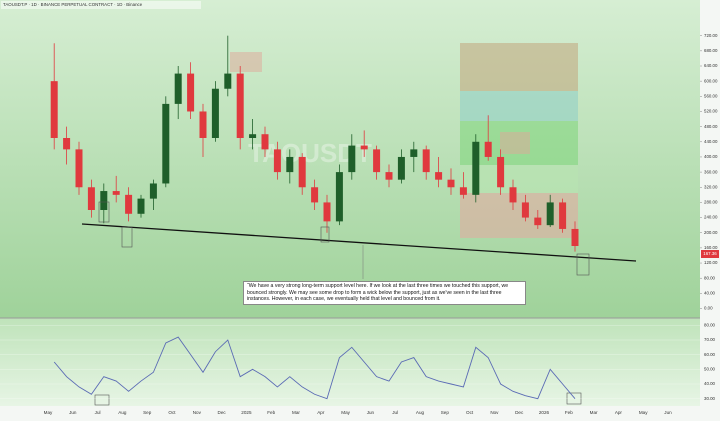 The width and height of the screenshot is (720, 421). What do you see at coordinates (711, 217) in the screenshot?
I see `y-tick-label: 240.00` at bounding box center [711, 217].